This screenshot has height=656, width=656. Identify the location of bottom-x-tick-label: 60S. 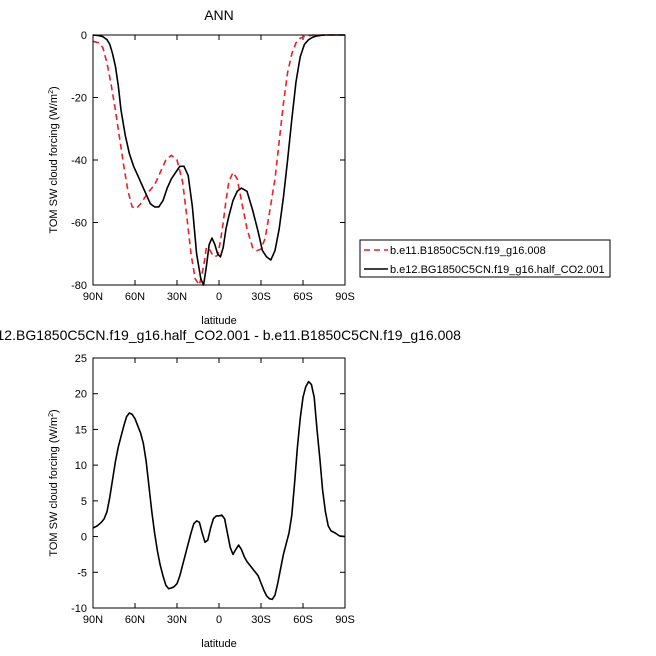
(303, 620).